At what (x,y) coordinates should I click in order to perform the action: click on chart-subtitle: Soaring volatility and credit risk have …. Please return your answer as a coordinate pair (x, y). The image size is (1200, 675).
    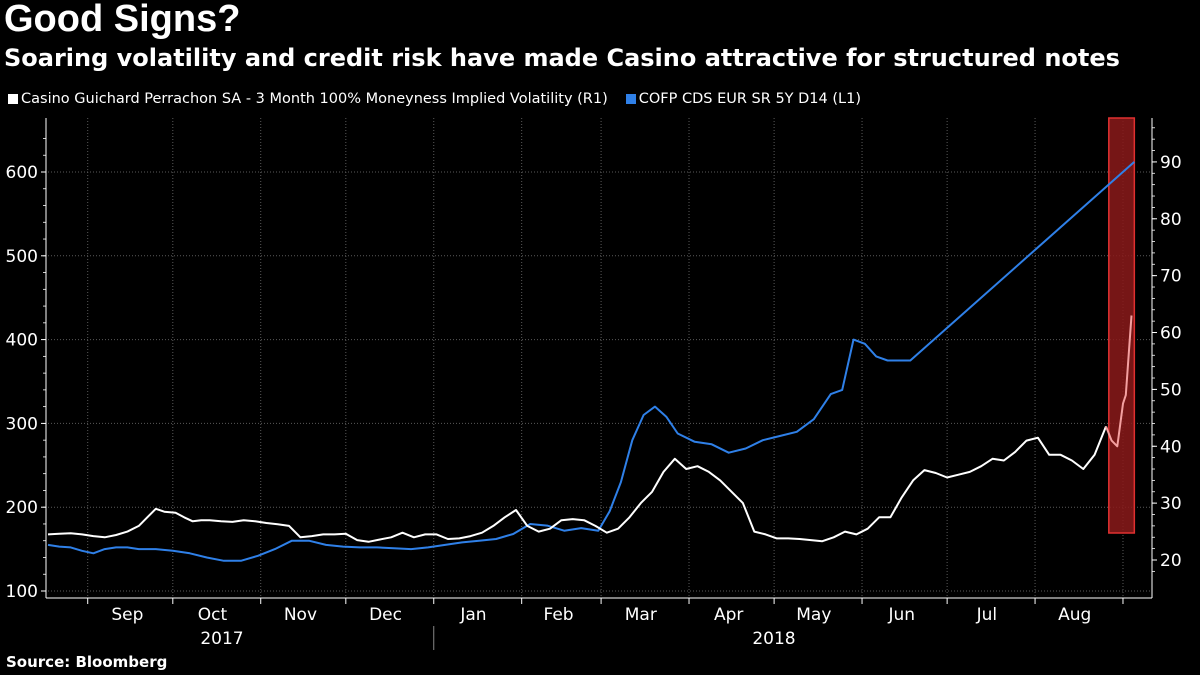
    Looking at the image, I should click on (562, 58).